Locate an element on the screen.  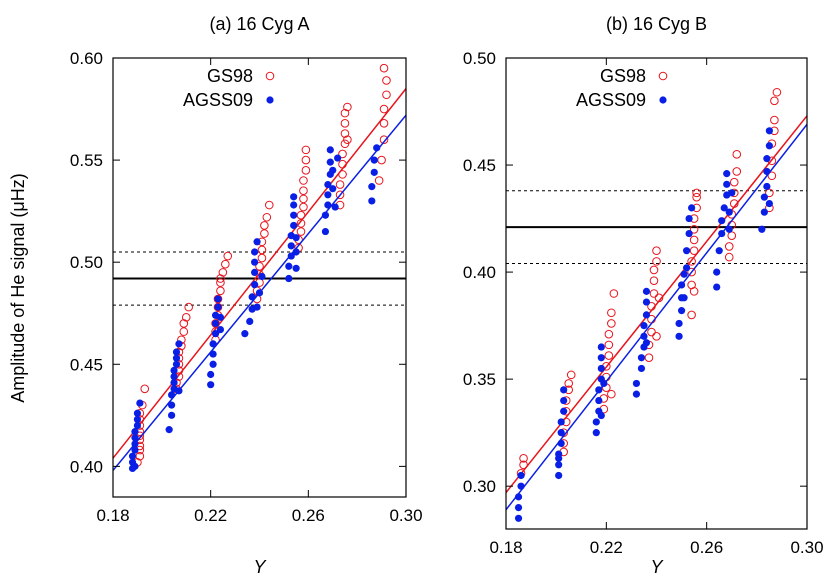
chart-1-x-tick-label: 0.22 is located at coordinates (606, 547).